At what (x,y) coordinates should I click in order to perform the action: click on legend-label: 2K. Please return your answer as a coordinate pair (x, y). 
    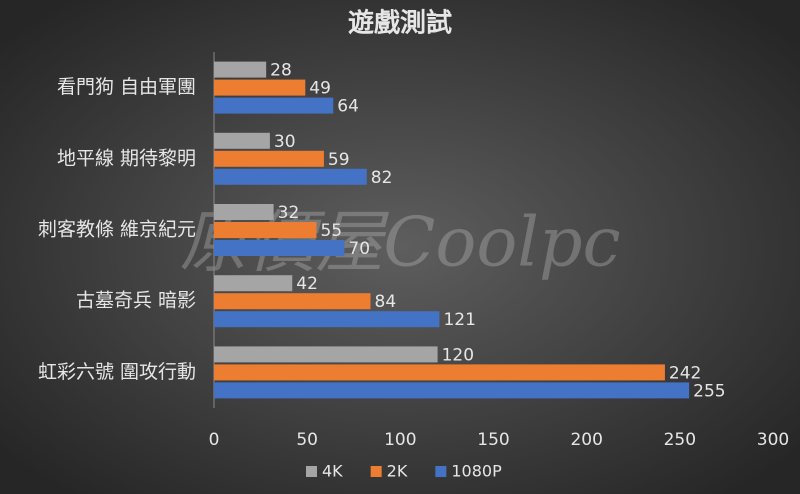
    Looking at the image, I should click on (397, 471).